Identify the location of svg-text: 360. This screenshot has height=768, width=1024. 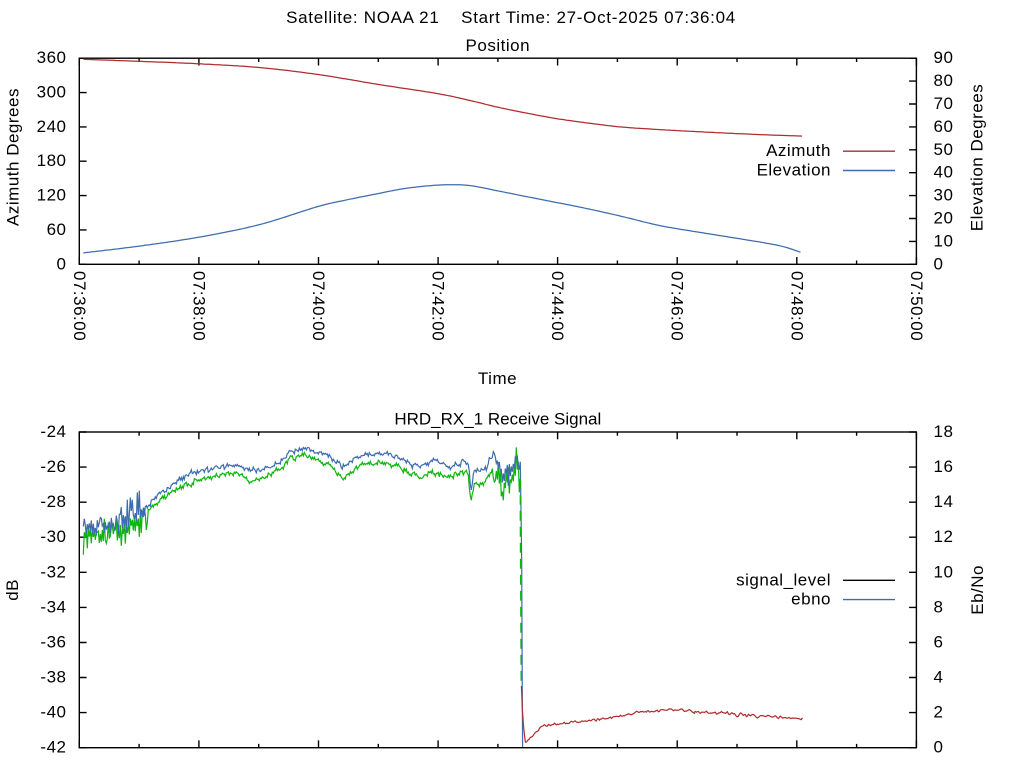
(52, 57).